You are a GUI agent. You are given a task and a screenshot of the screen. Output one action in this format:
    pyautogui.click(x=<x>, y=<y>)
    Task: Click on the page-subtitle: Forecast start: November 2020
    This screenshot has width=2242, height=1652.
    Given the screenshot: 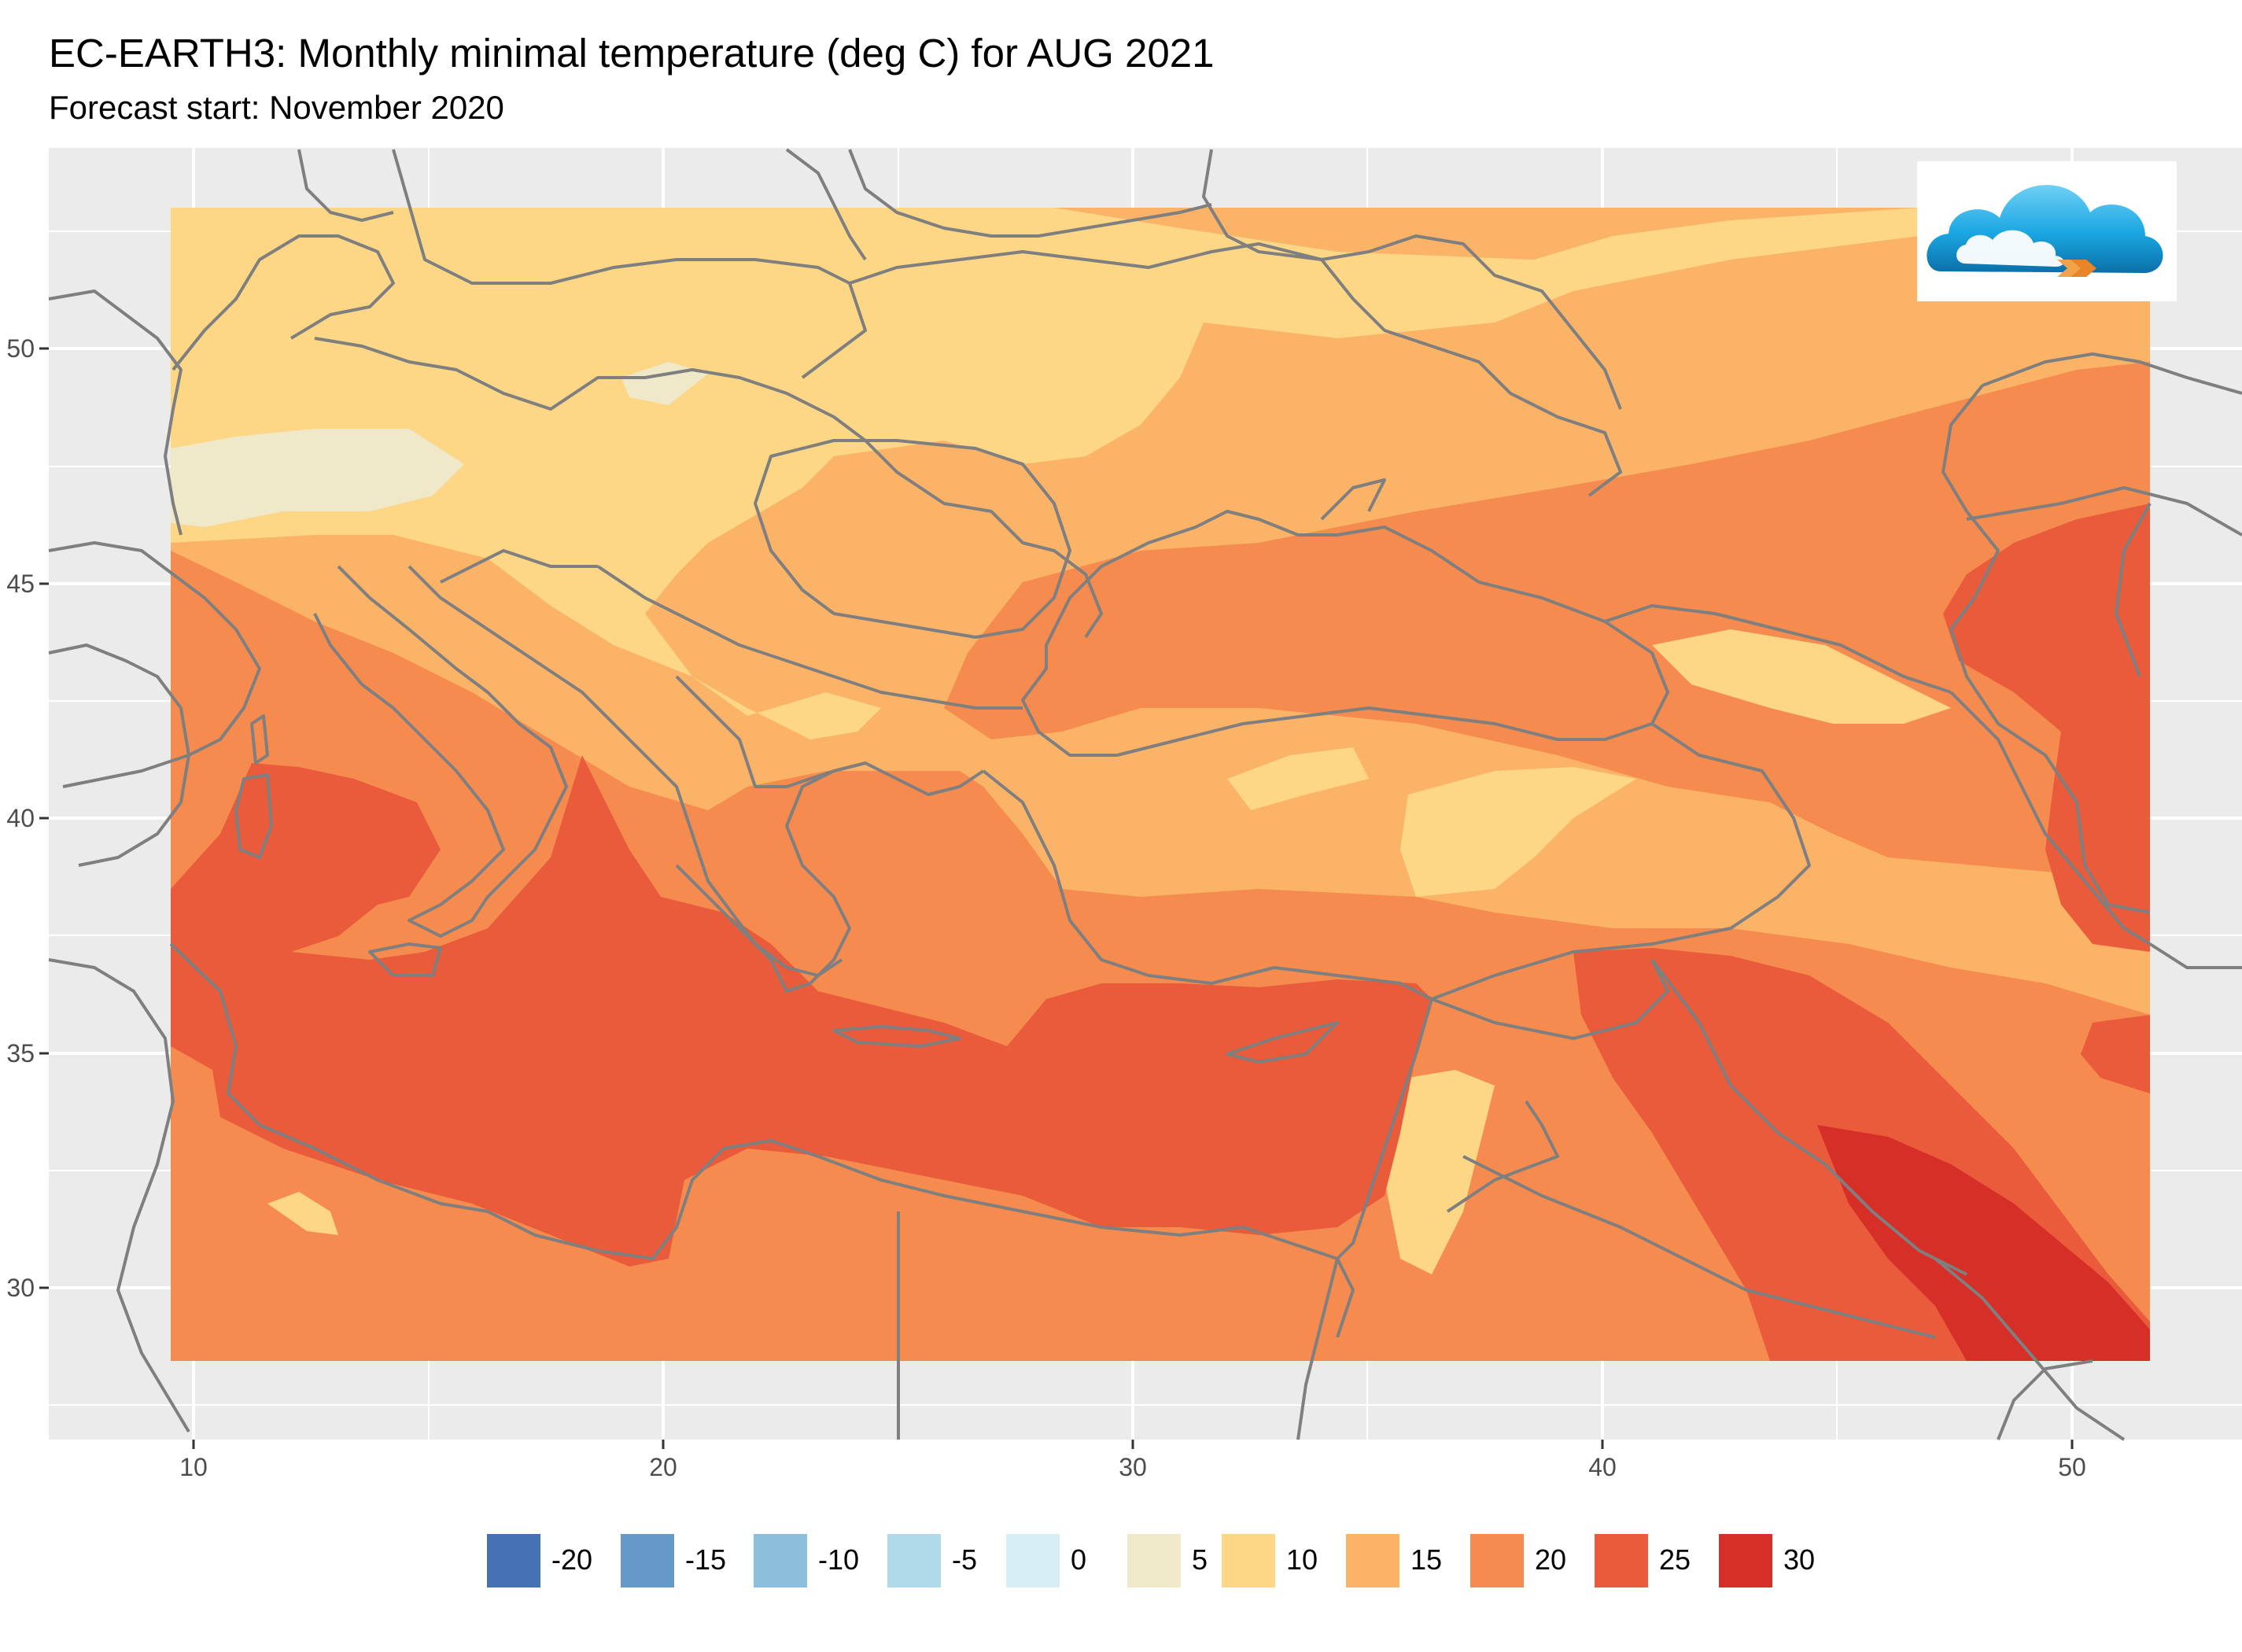 What is the action you would take?
    pyautogui.click(x=276, y=107)
    